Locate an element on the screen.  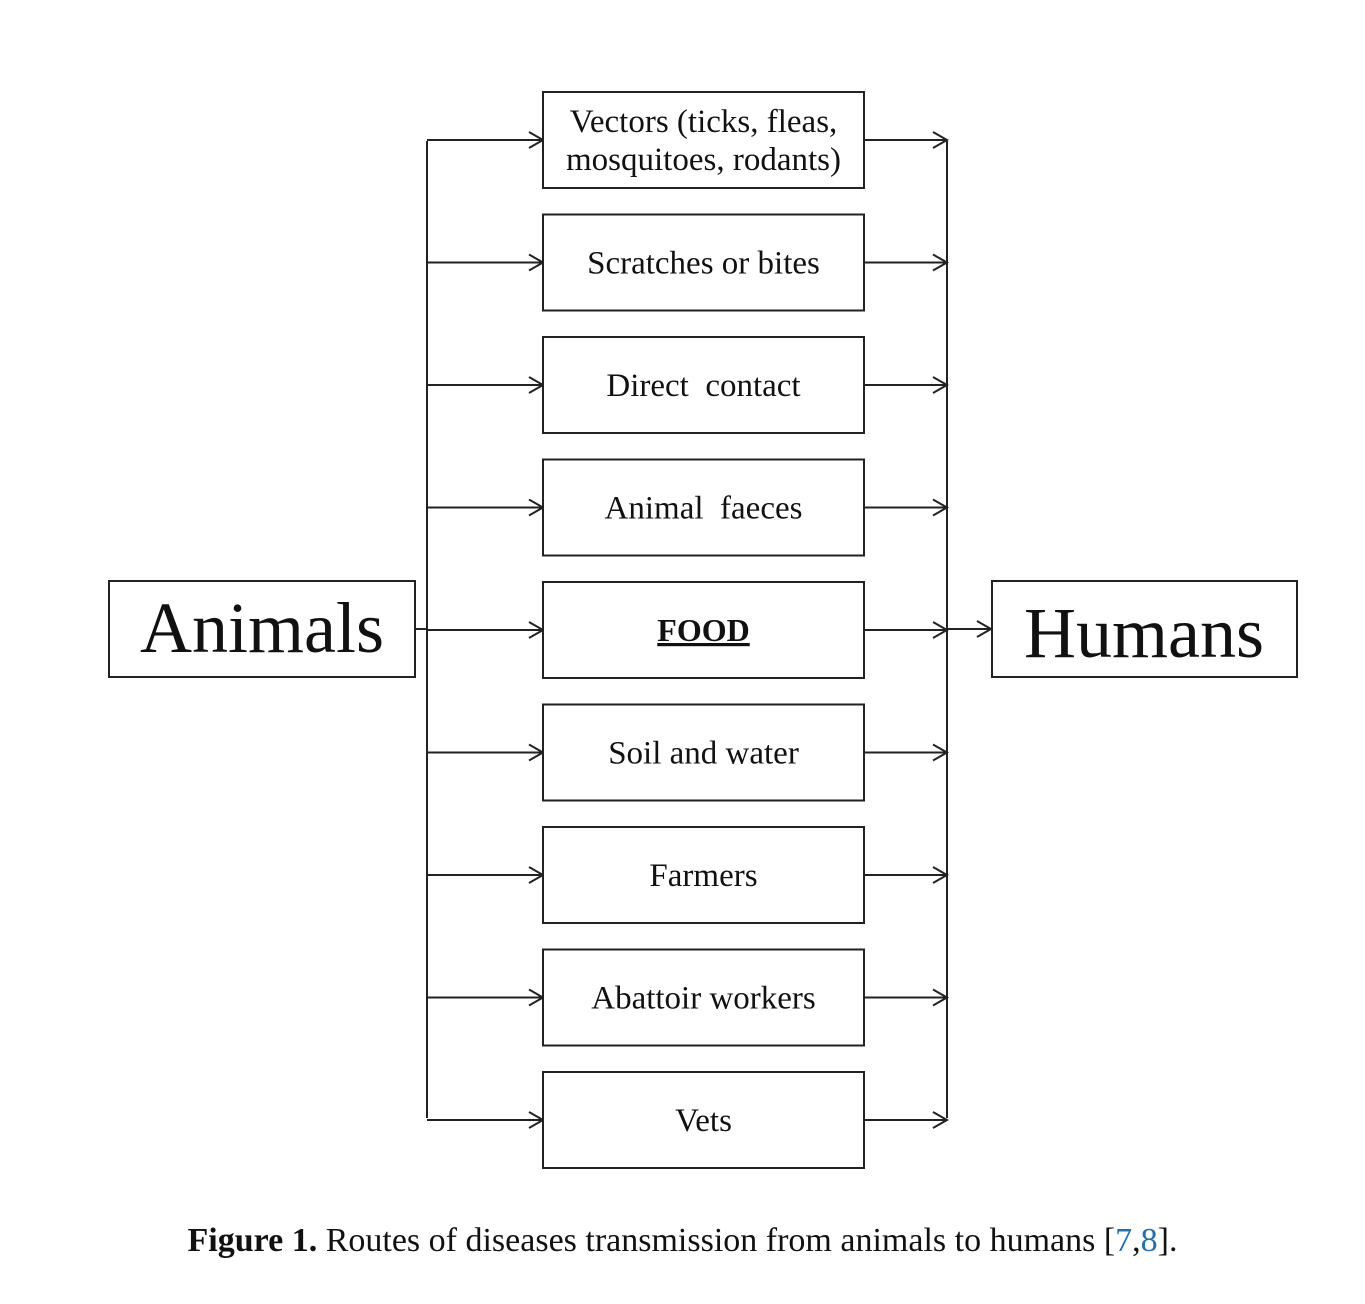
route-label: Scratches or bites is located at coordinates (703, 264).